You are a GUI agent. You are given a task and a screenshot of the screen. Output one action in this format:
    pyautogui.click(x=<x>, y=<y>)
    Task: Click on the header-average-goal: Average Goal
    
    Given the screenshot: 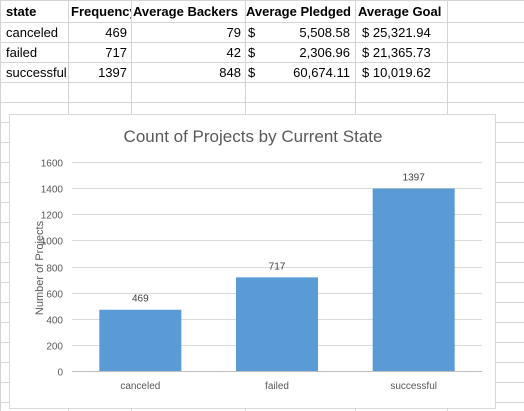 What is the action you would take?
    pyautogui.click(x=400, y=11)
    